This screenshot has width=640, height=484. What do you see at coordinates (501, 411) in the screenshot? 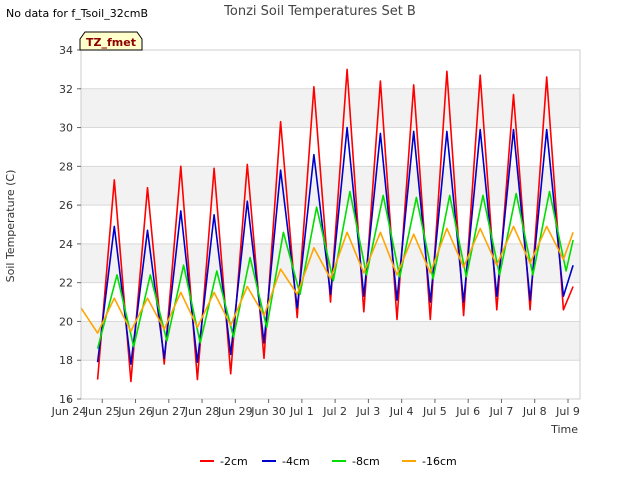
I see `x-tick-label: Jul 7` at bounding box center [501, 411].